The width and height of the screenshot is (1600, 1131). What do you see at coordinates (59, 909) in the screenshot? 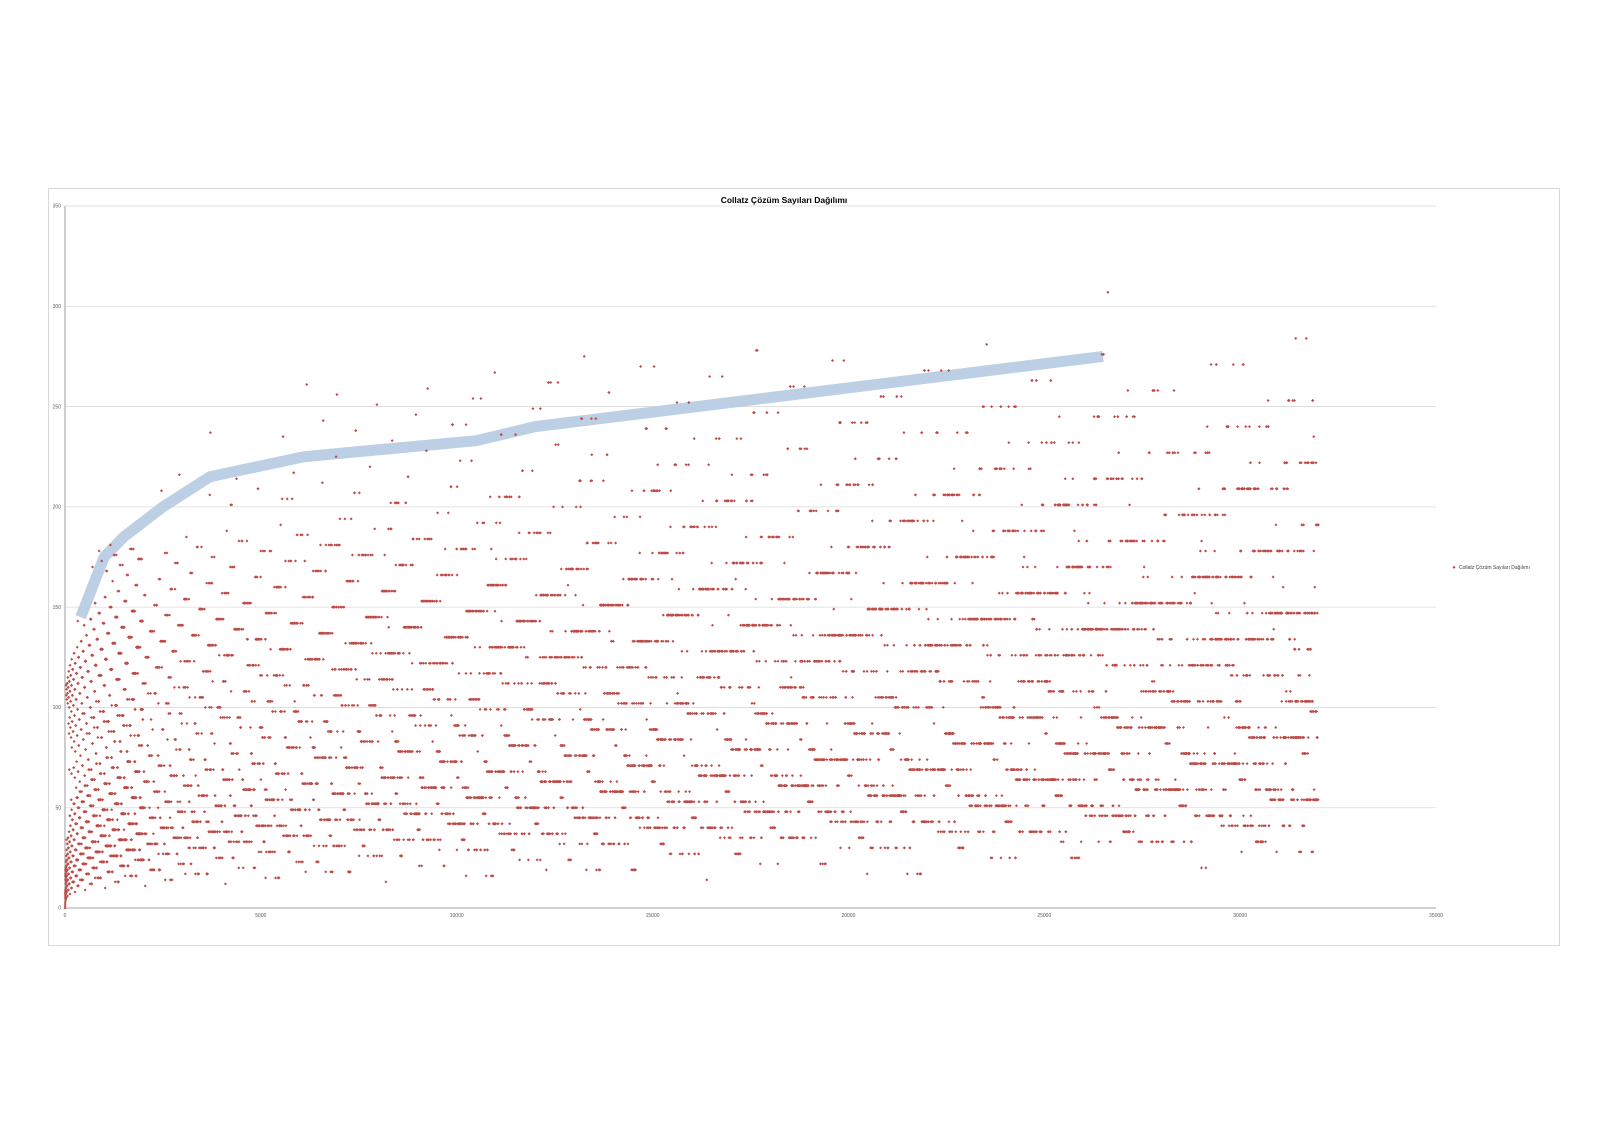
I see `y-tick-label: 0` at bounding box center [59, 909].